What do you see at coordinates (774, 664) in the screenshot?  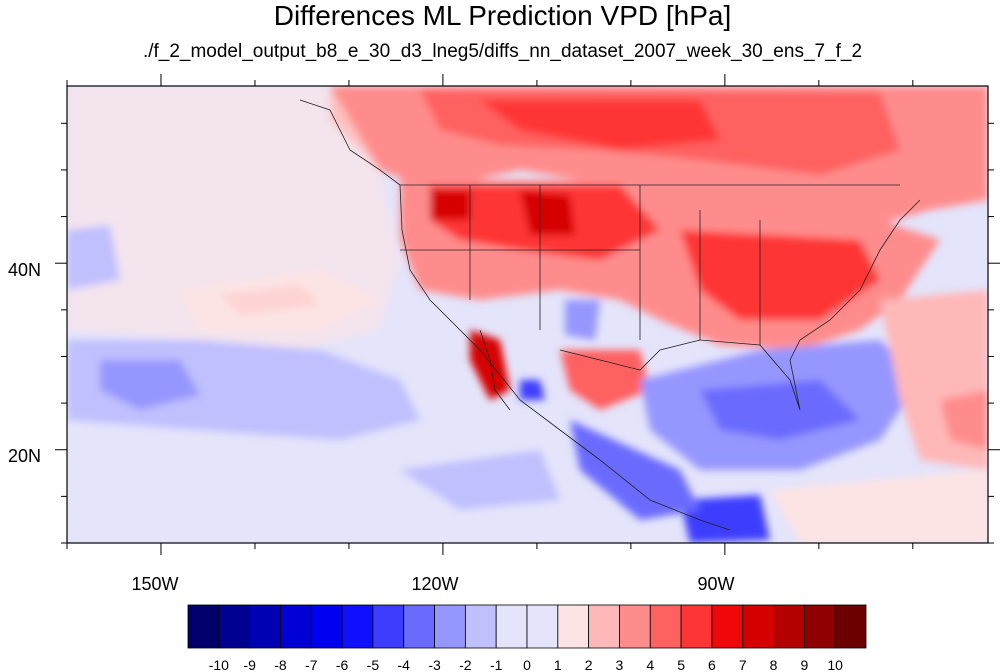 I see `colorbar-label: 8` at bounding box center [774, 664].